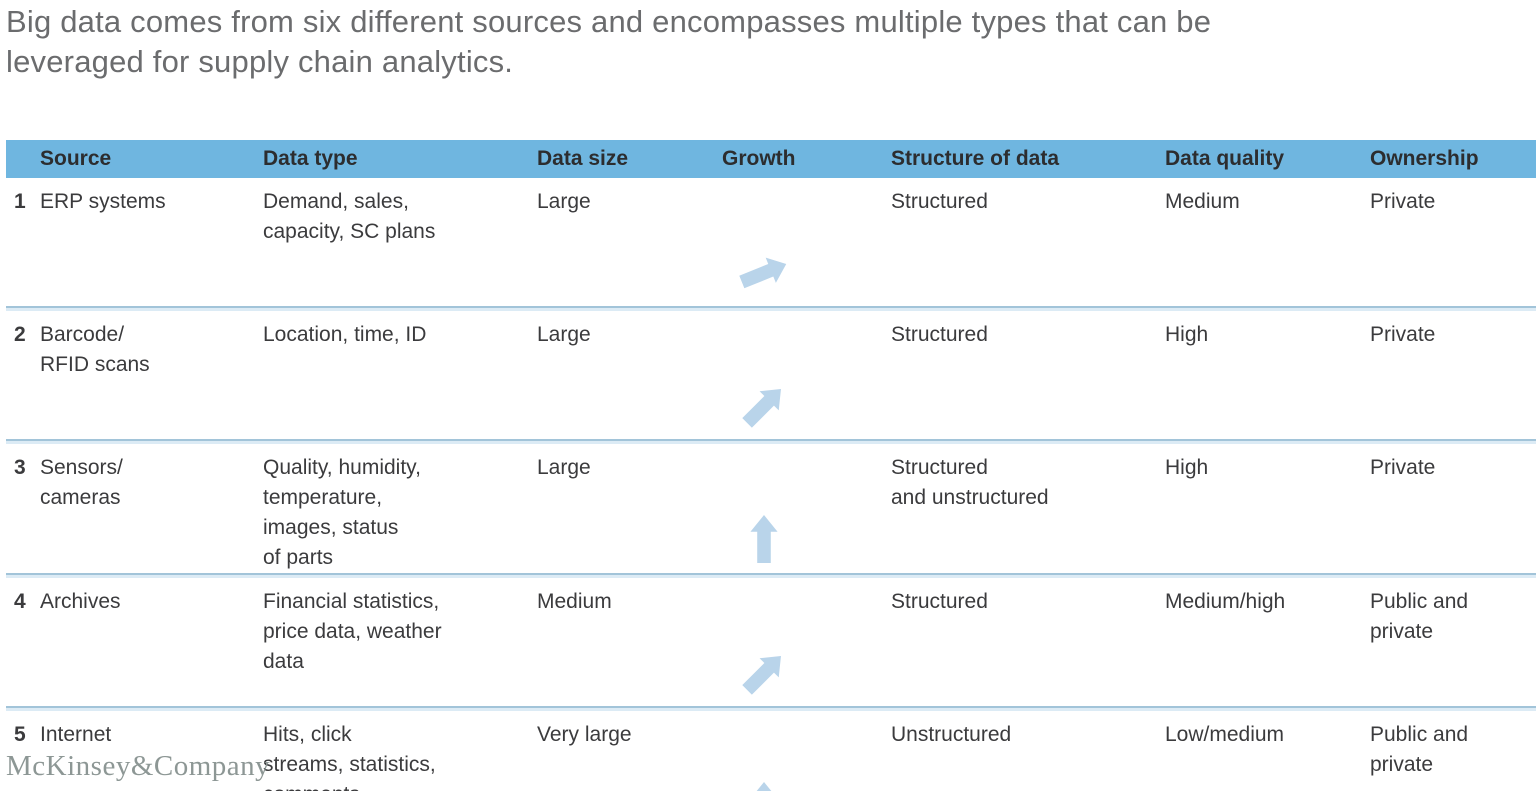  Describe the element at coordinates (584, 734) in the screenshot. I see `data-size-cell: Very large` at that location.